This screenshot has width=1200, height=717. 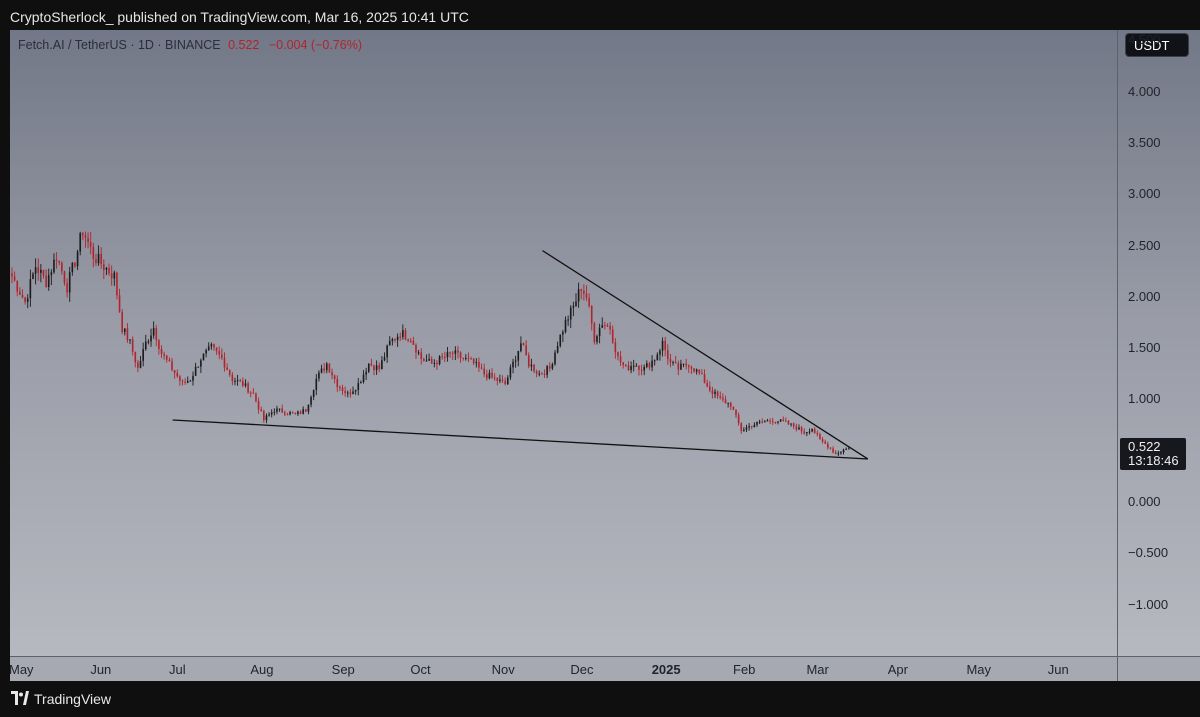 What do you see at coordinates (244, 45) in the screenshot?
I see `legend-price: 0.522` at bounding box center [244, 45].